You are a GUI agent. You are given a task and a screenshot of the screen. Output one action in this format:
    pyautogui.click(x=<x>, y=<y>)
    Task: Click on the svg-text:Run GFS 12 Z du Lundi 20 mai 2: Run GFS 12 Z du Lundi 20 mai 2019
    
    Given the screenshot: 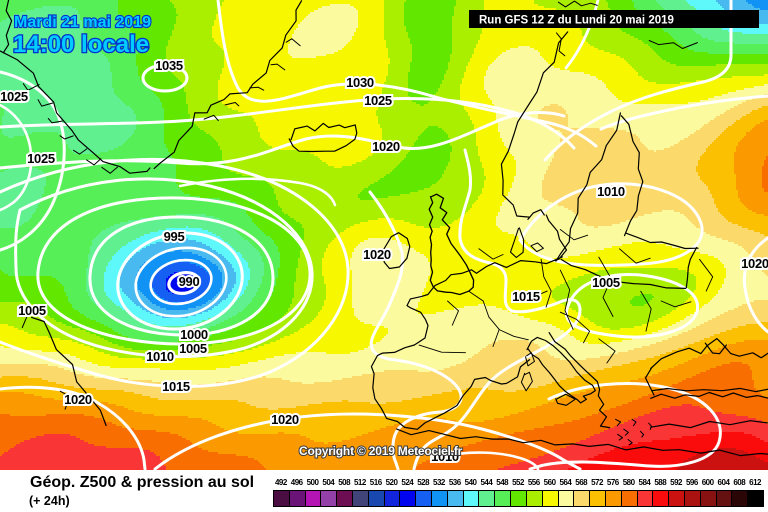 What is the action you would take?
    pyautogui.click(x=576, y=21)
    